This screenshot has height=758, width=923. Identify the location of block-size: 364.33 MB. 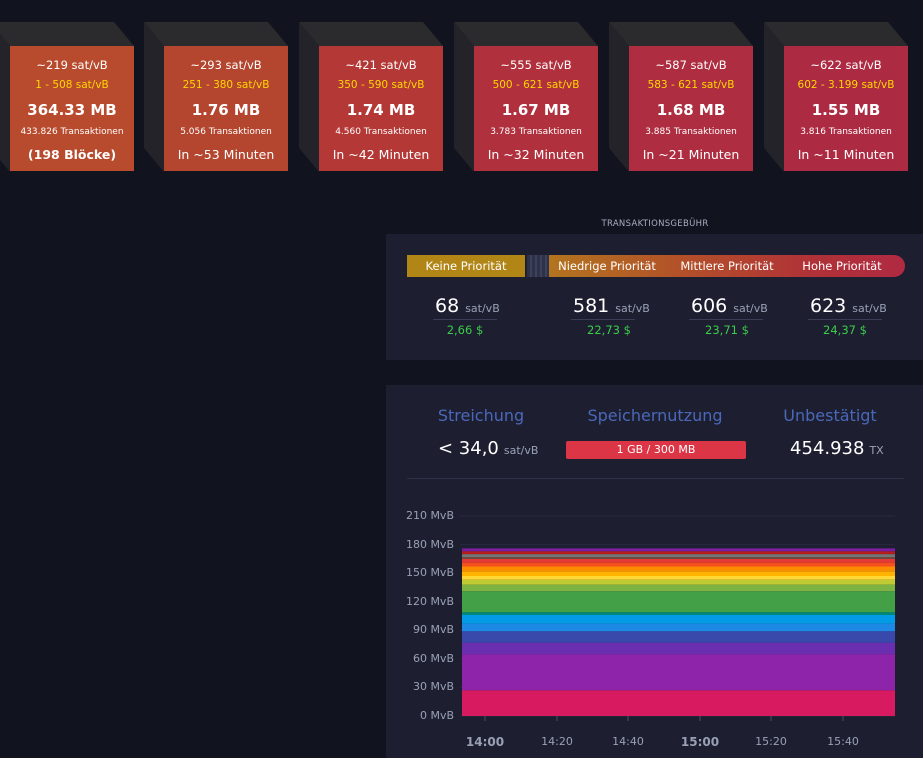
(72, 110).